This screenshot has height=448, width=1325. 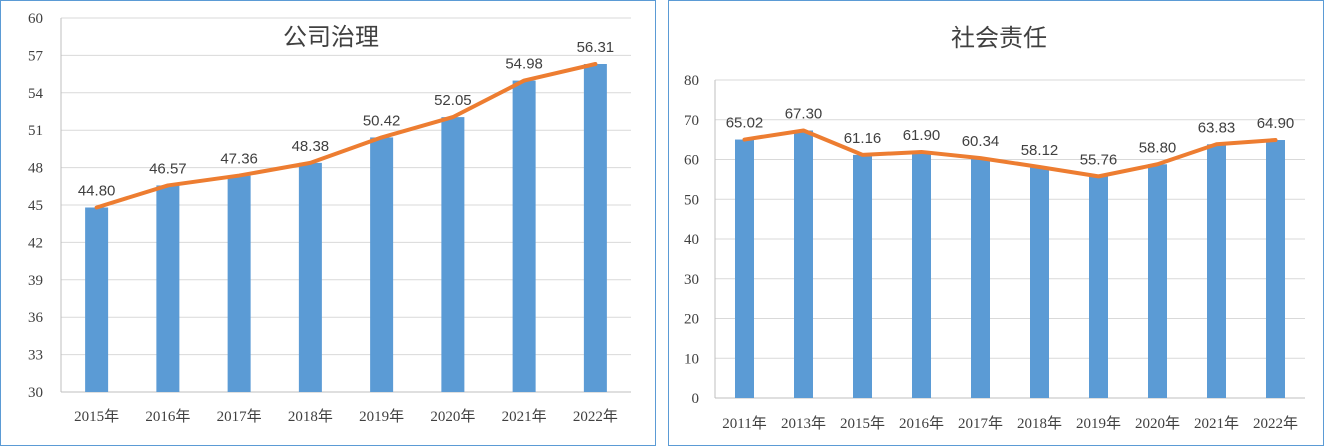 I want to click on y-tick-label: 0, so click(x=696, y=399).